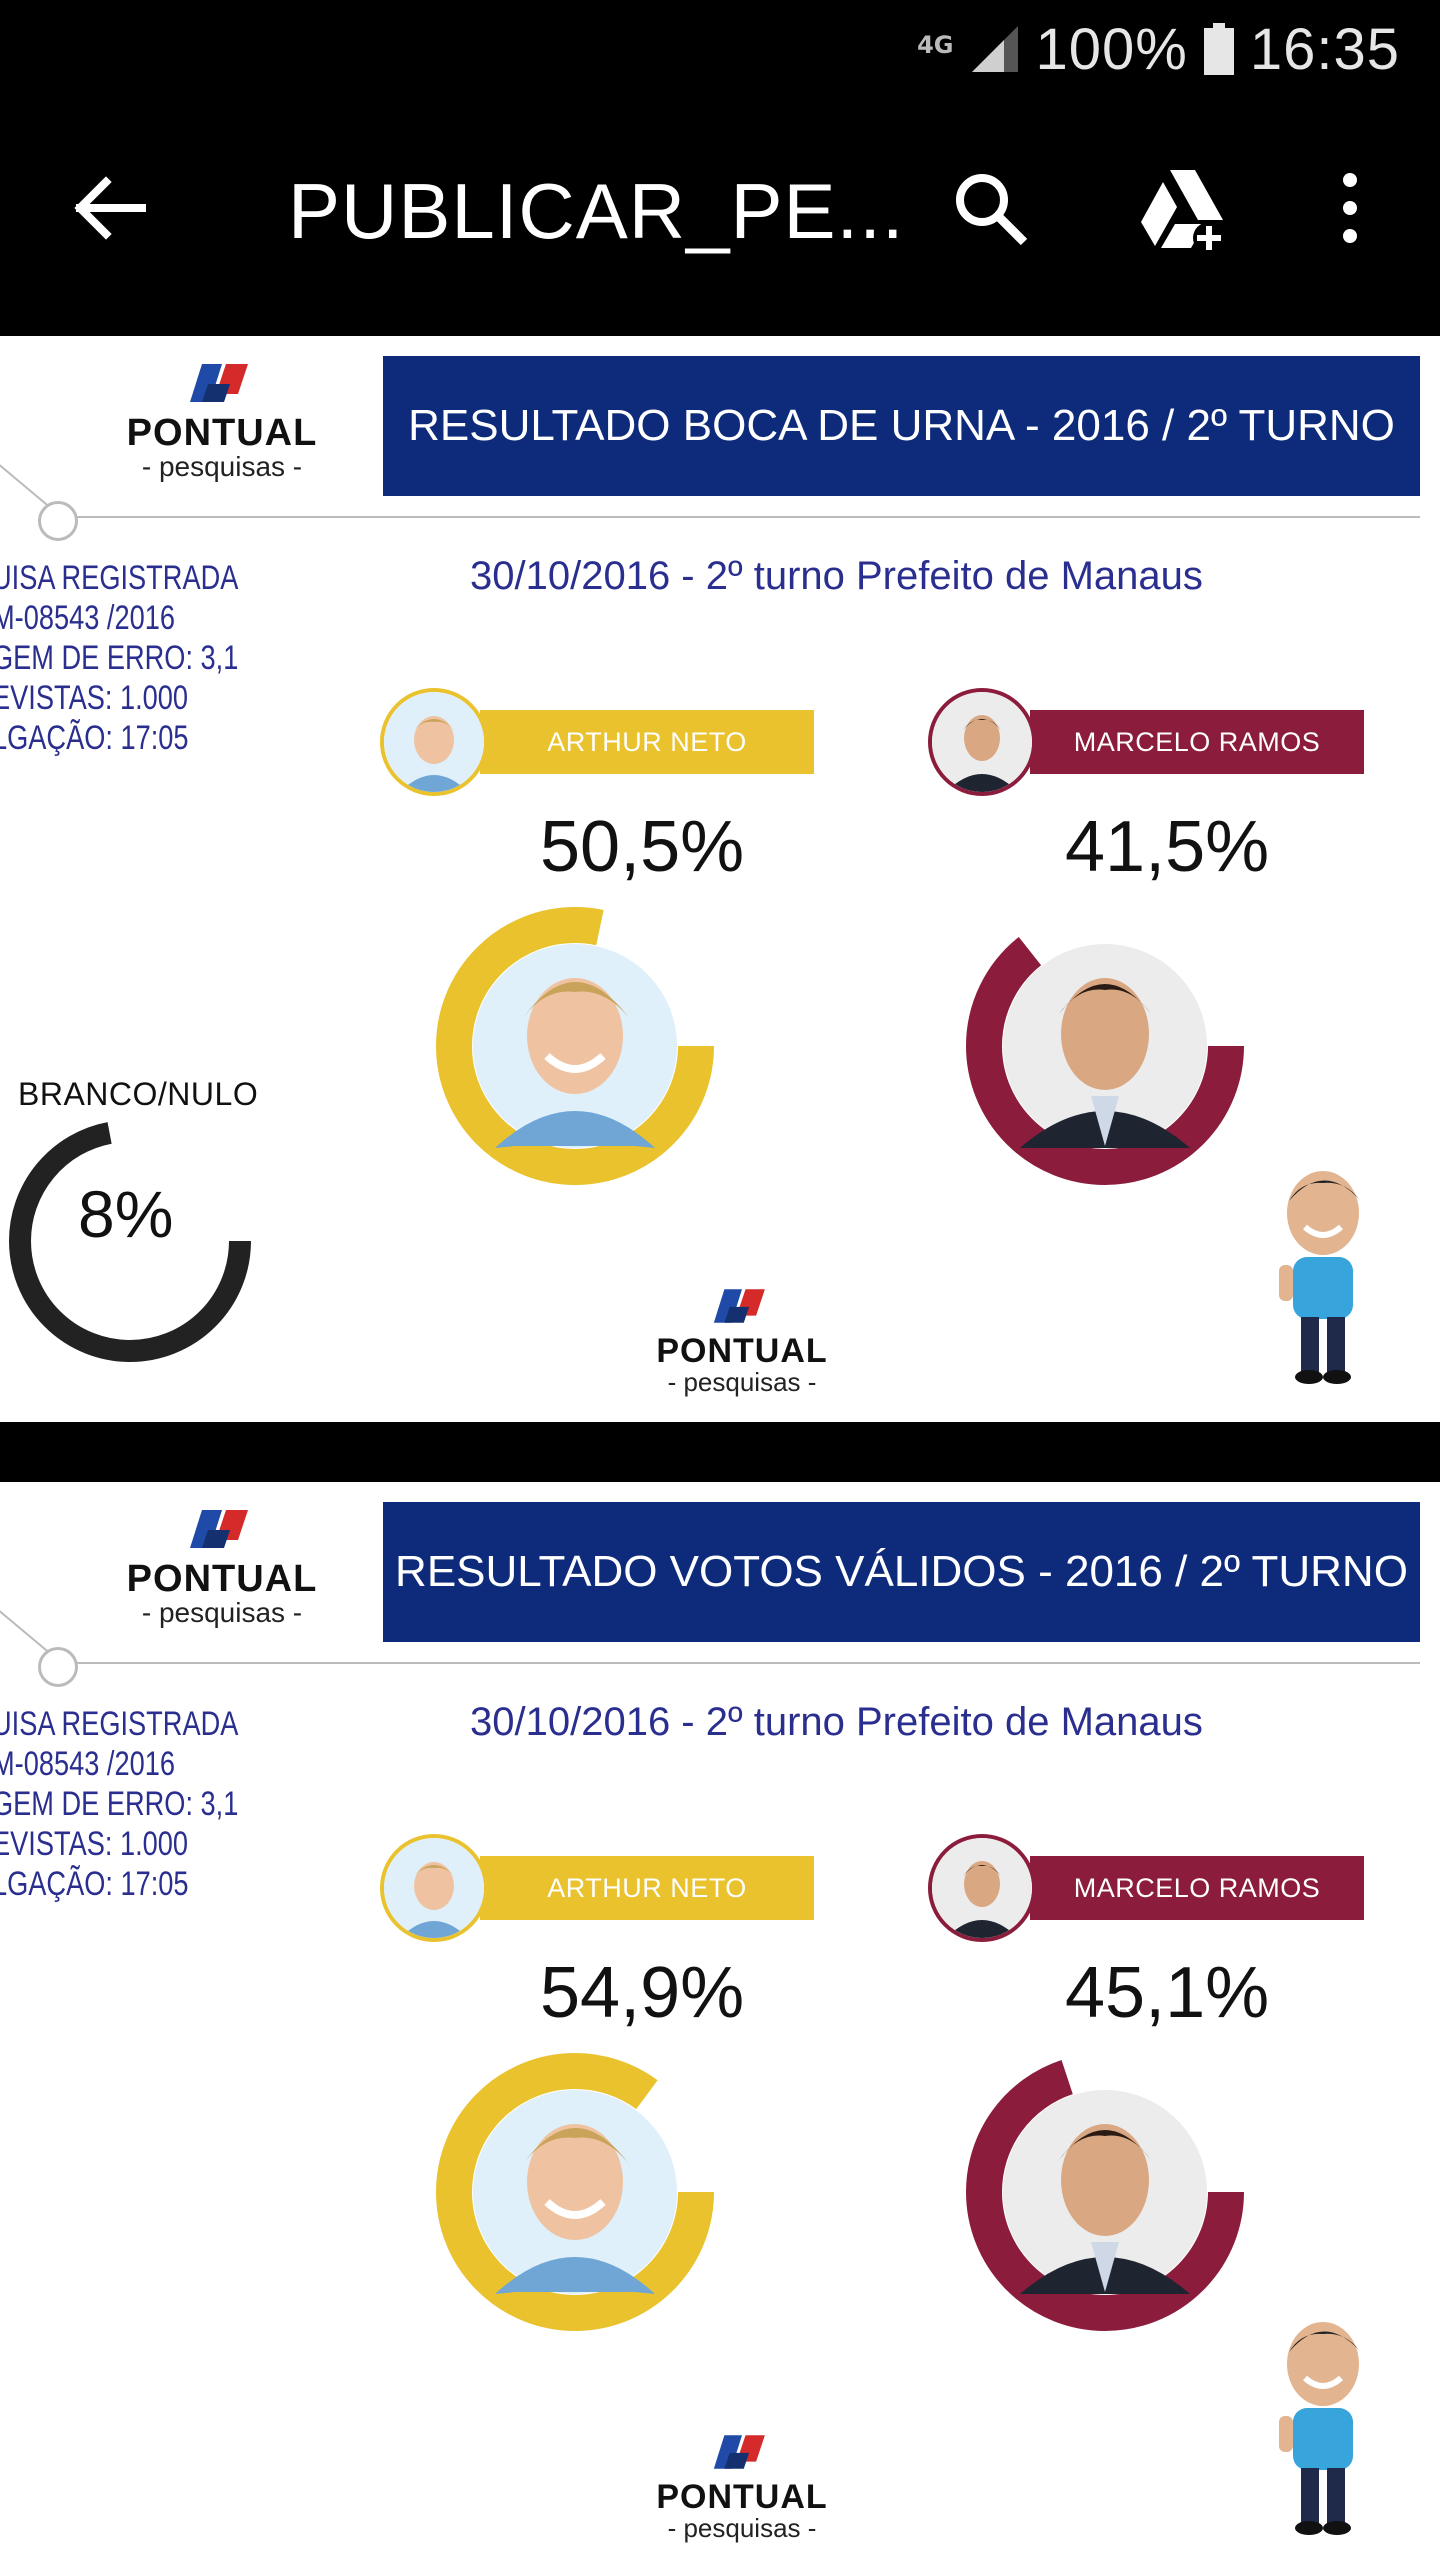 Image resolution: width=1440 pixels, height=2560 pixels. Describe the element at coordinates (1111, 49) in the screenshot. I see `battery-percent: 100%` at that location.